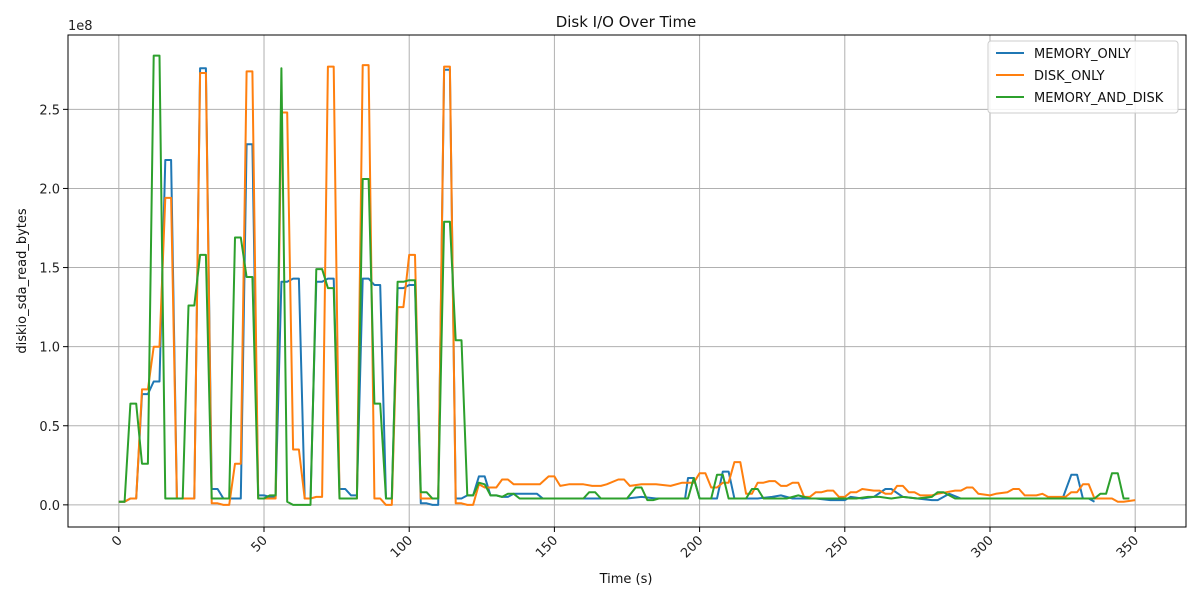 The image size is (1200, 600). Describe the element at coordinates (260, 544) in the screenshot. I see `x-tick-label: 50` at that location.